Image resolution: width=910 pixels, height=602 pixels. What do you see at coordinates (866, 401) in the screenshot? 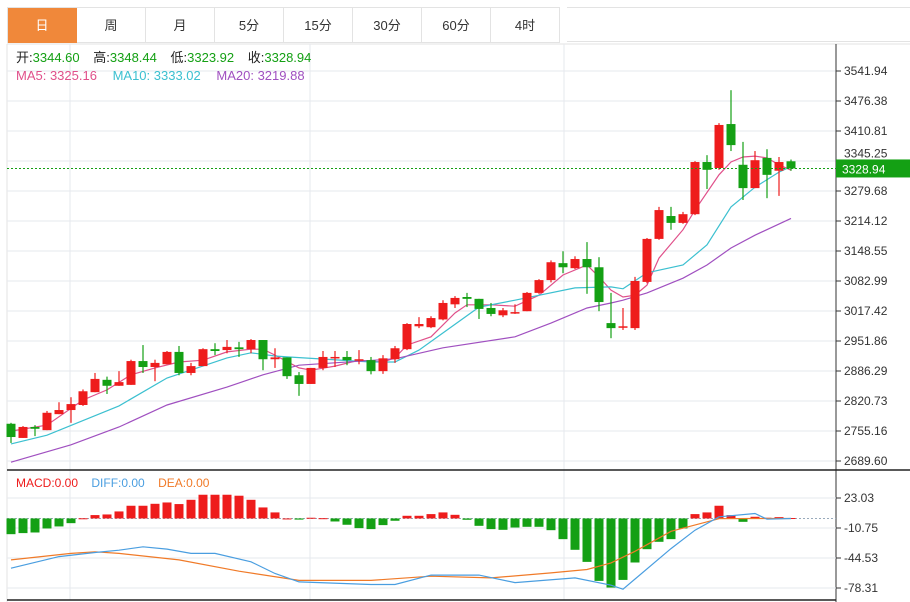
I see `y-tick-label: 2820.73` at bounding box center [866, 401].